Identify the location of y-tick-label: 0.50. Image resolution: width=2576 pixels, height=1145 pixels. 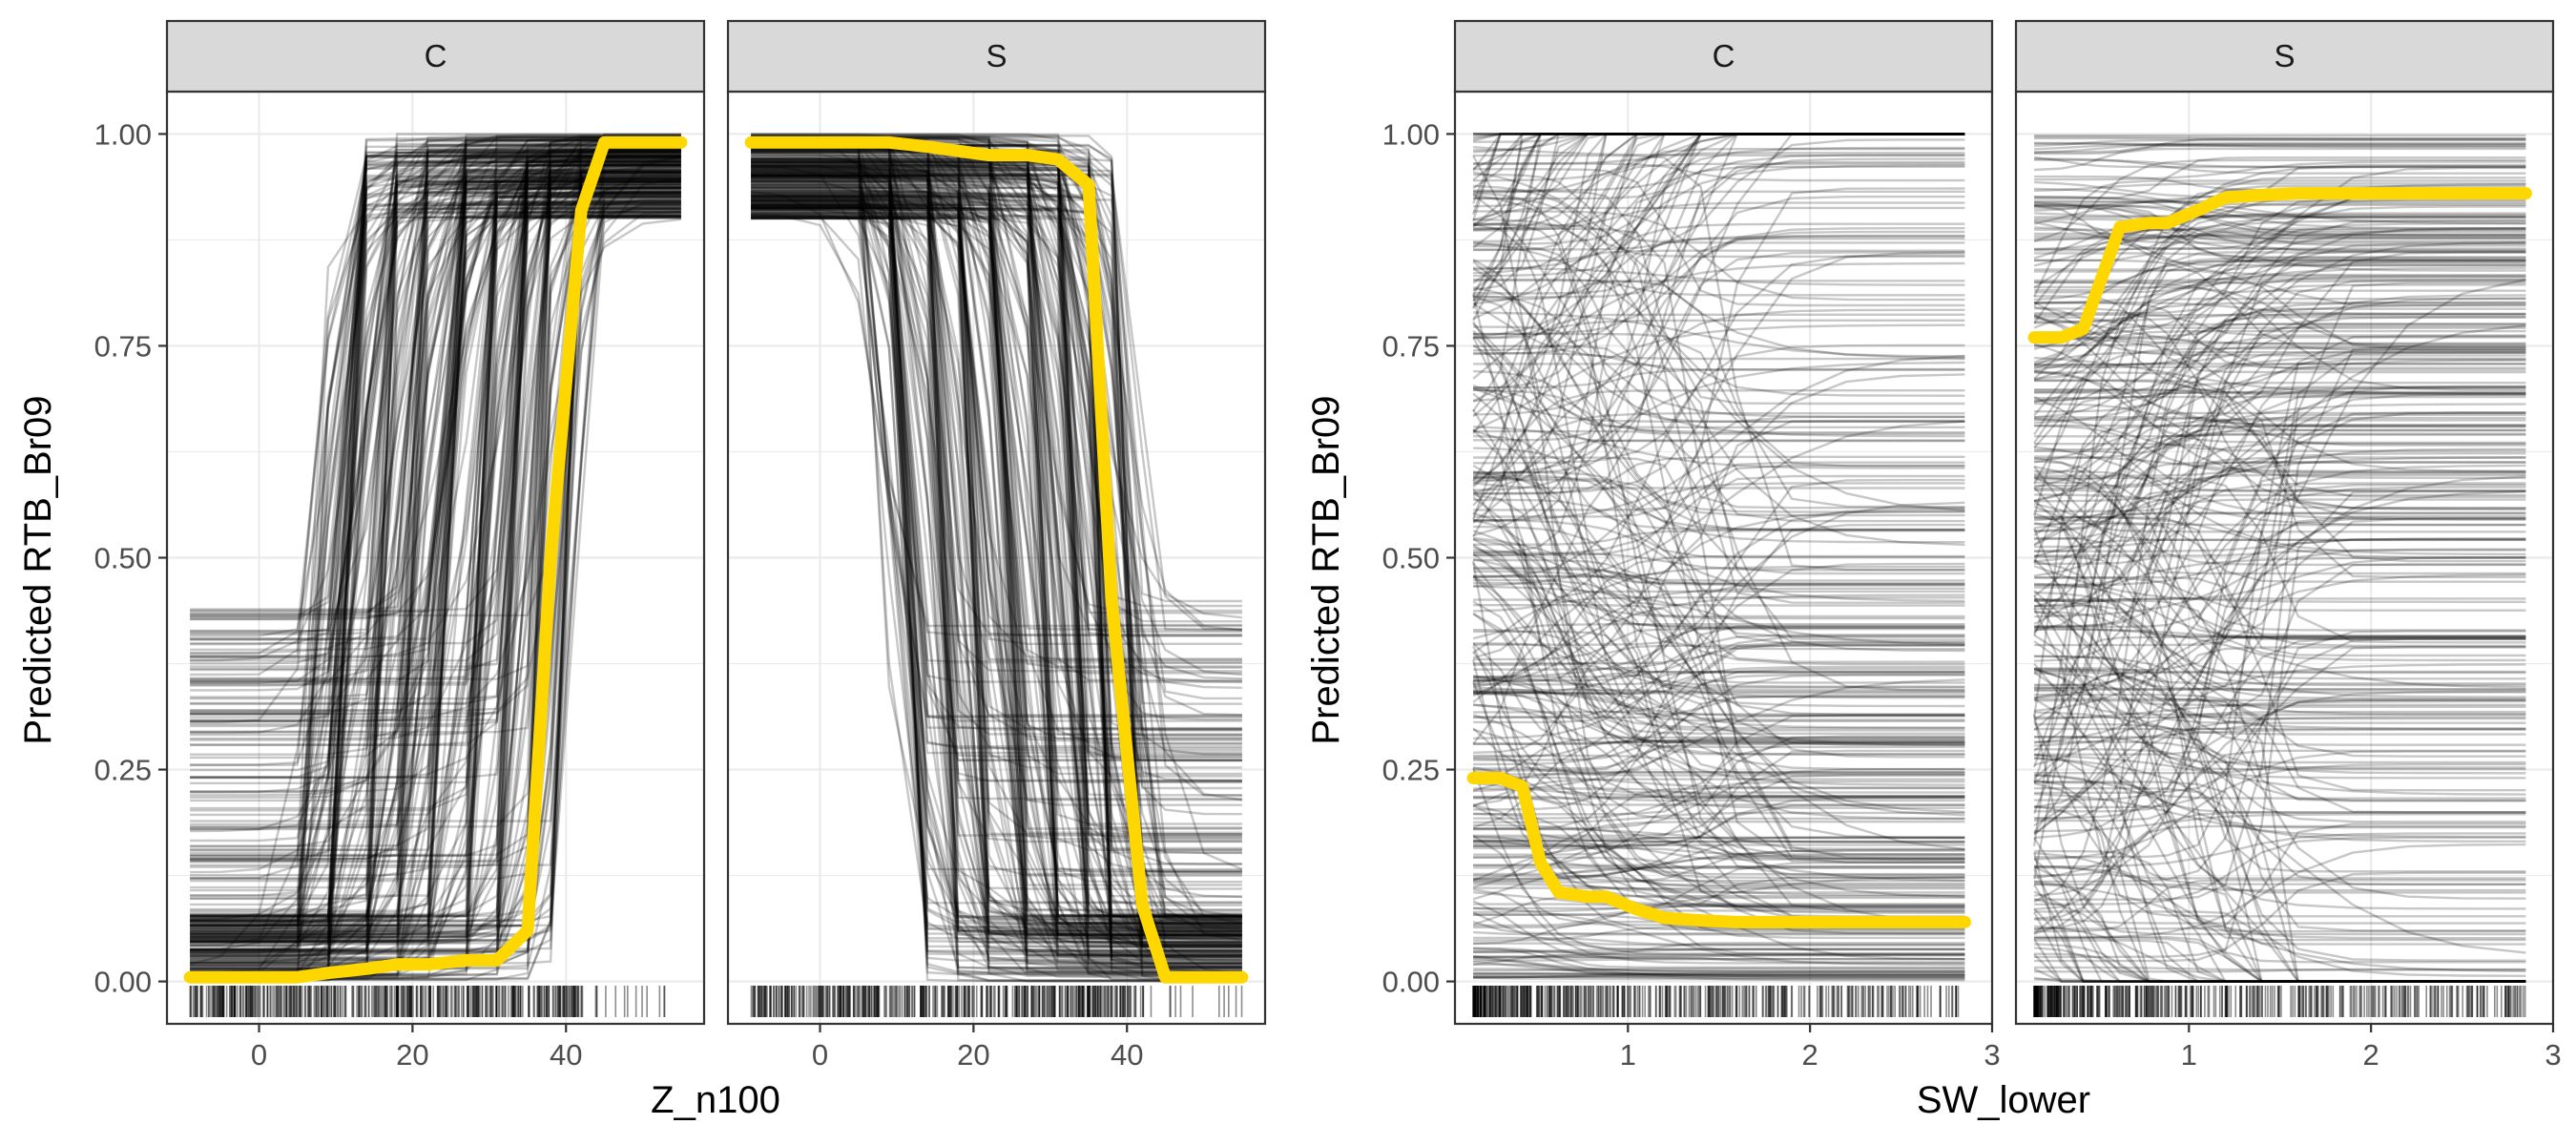
(1411, 559).